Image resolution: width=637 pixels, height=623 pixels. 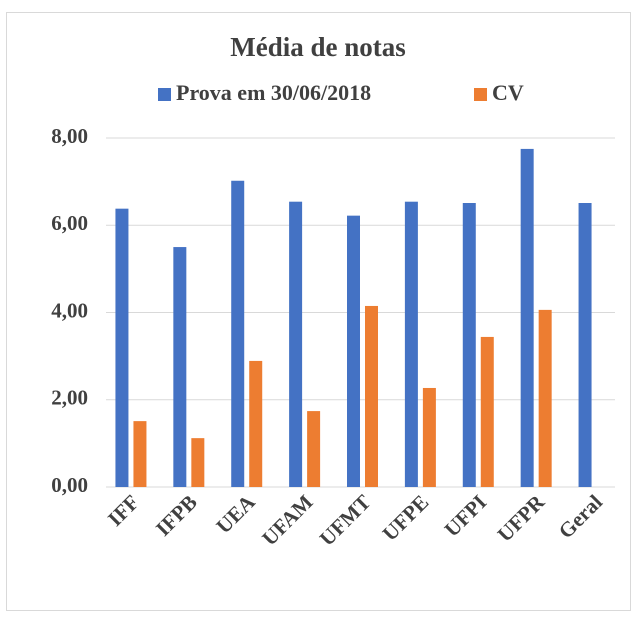 I want to click on y-tick-label: 0,00, so click(x=69, y=485).